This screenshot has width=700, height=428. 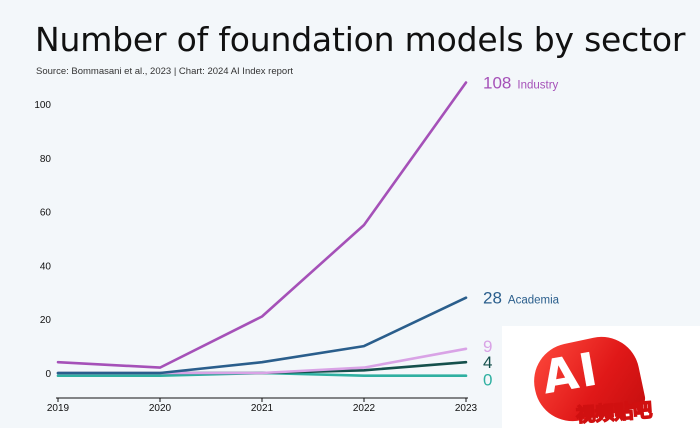 I want to click on series-end-label: 9, so click(x=487, y=346).